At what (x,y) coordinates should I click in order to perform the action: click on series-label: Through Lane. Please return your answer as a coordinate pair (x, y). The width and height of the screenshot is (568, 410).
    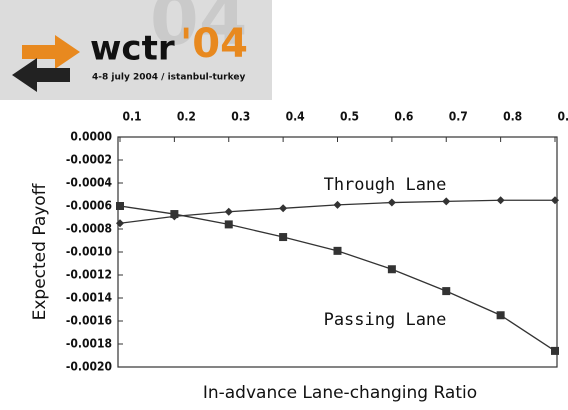
    Looking at the image, I should click on (385, 185).